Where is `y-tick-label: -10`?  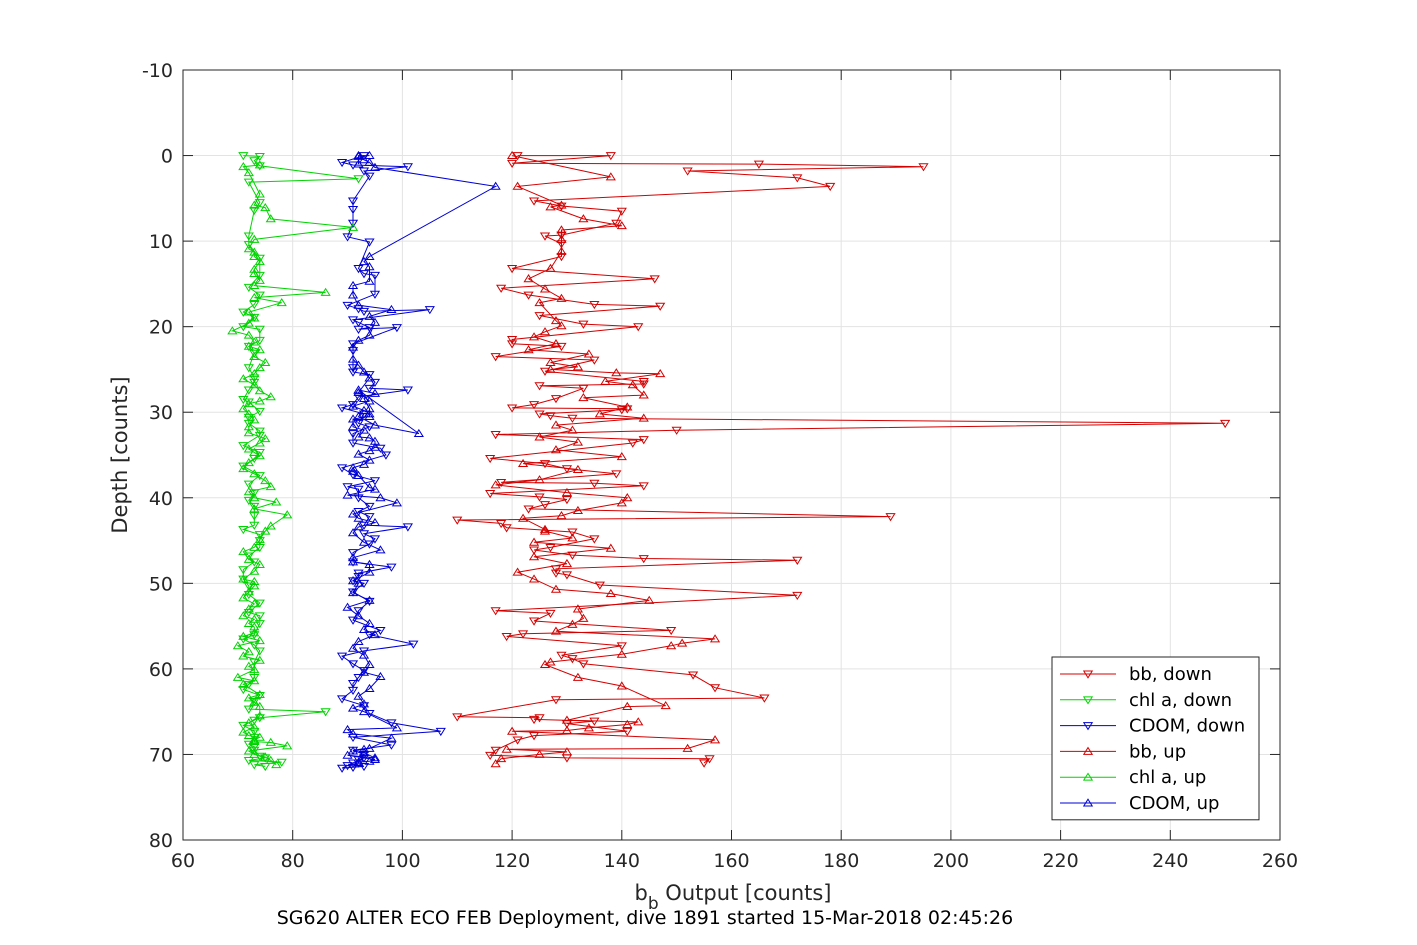
y-tick-label: -10 is located at coordinates (157, 71).